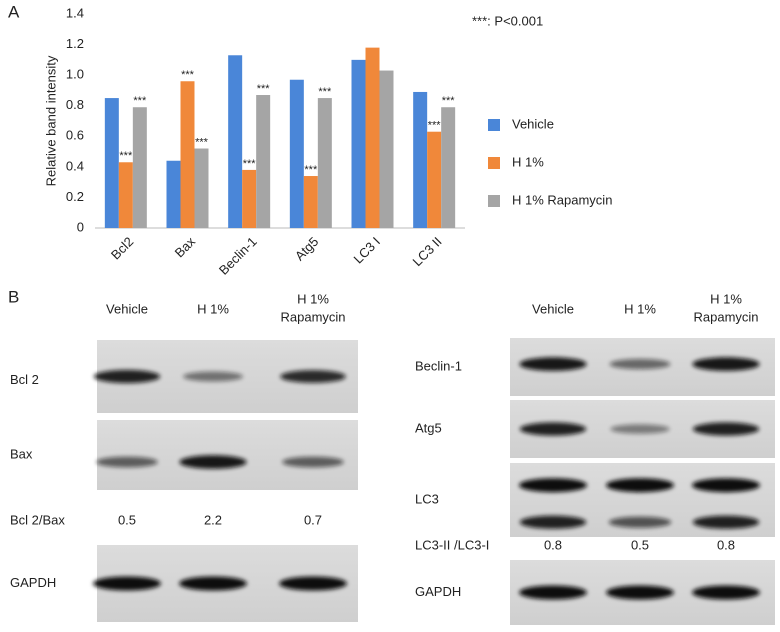 The height and width of the screenshot is (632, 780). What do you see at coordinates (122, 248) in the screenshot?
I see `x-tick-label: Bcl2` at bounding box center [122, 248].